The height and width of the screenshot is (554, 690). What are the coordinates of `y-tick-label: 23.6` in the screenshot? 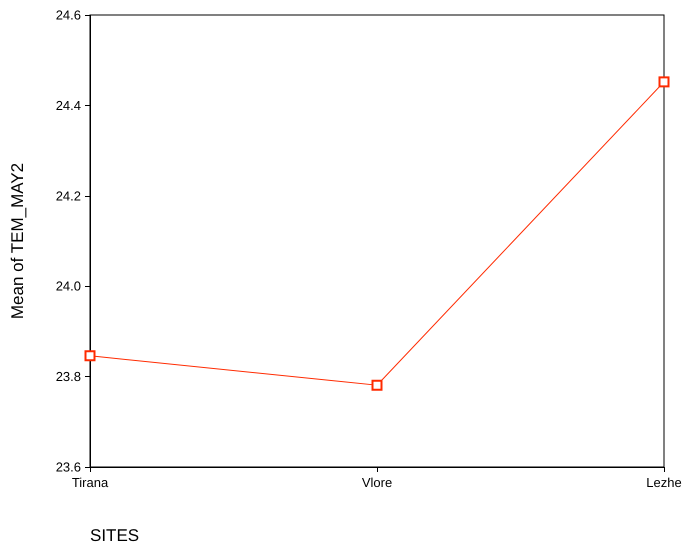 It's located at (68, 467).